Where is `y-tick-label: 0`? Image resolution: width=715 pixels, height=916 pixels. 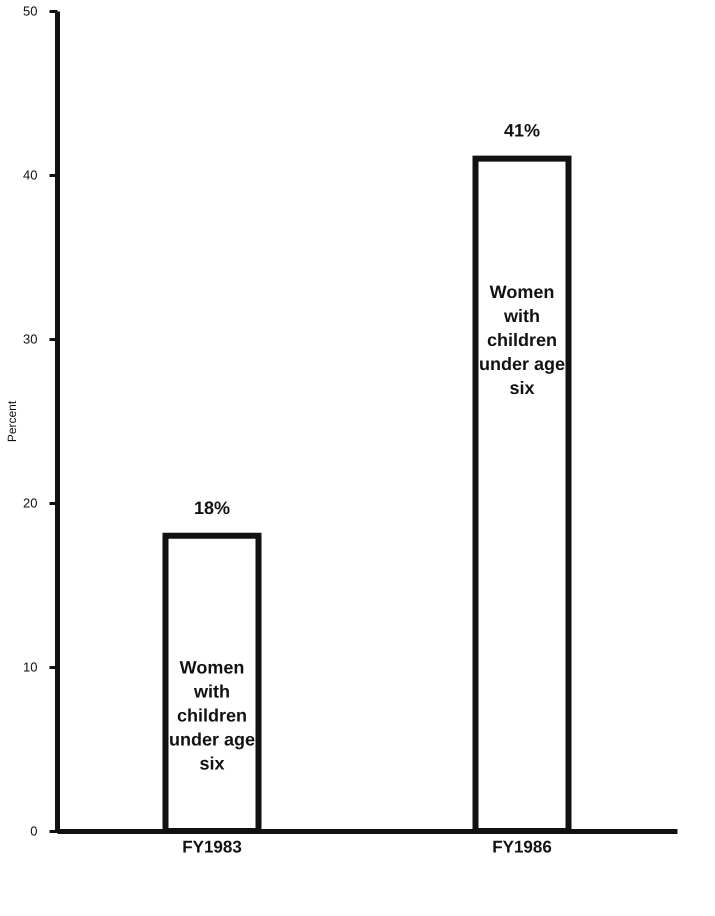 y-tick-label: 0 is located at coordinates (34, 831).